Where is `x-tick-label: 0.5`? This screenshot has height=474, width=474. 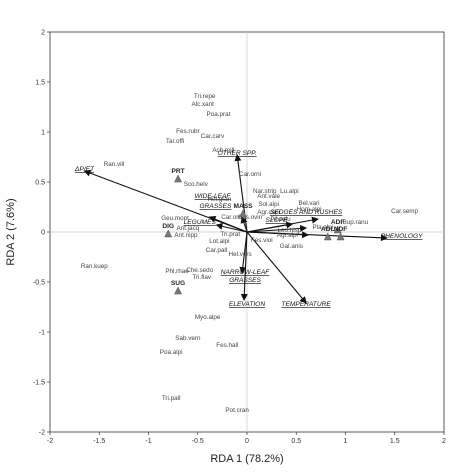 x-tick-label: 0.5 is located at coordinates (296, 441).